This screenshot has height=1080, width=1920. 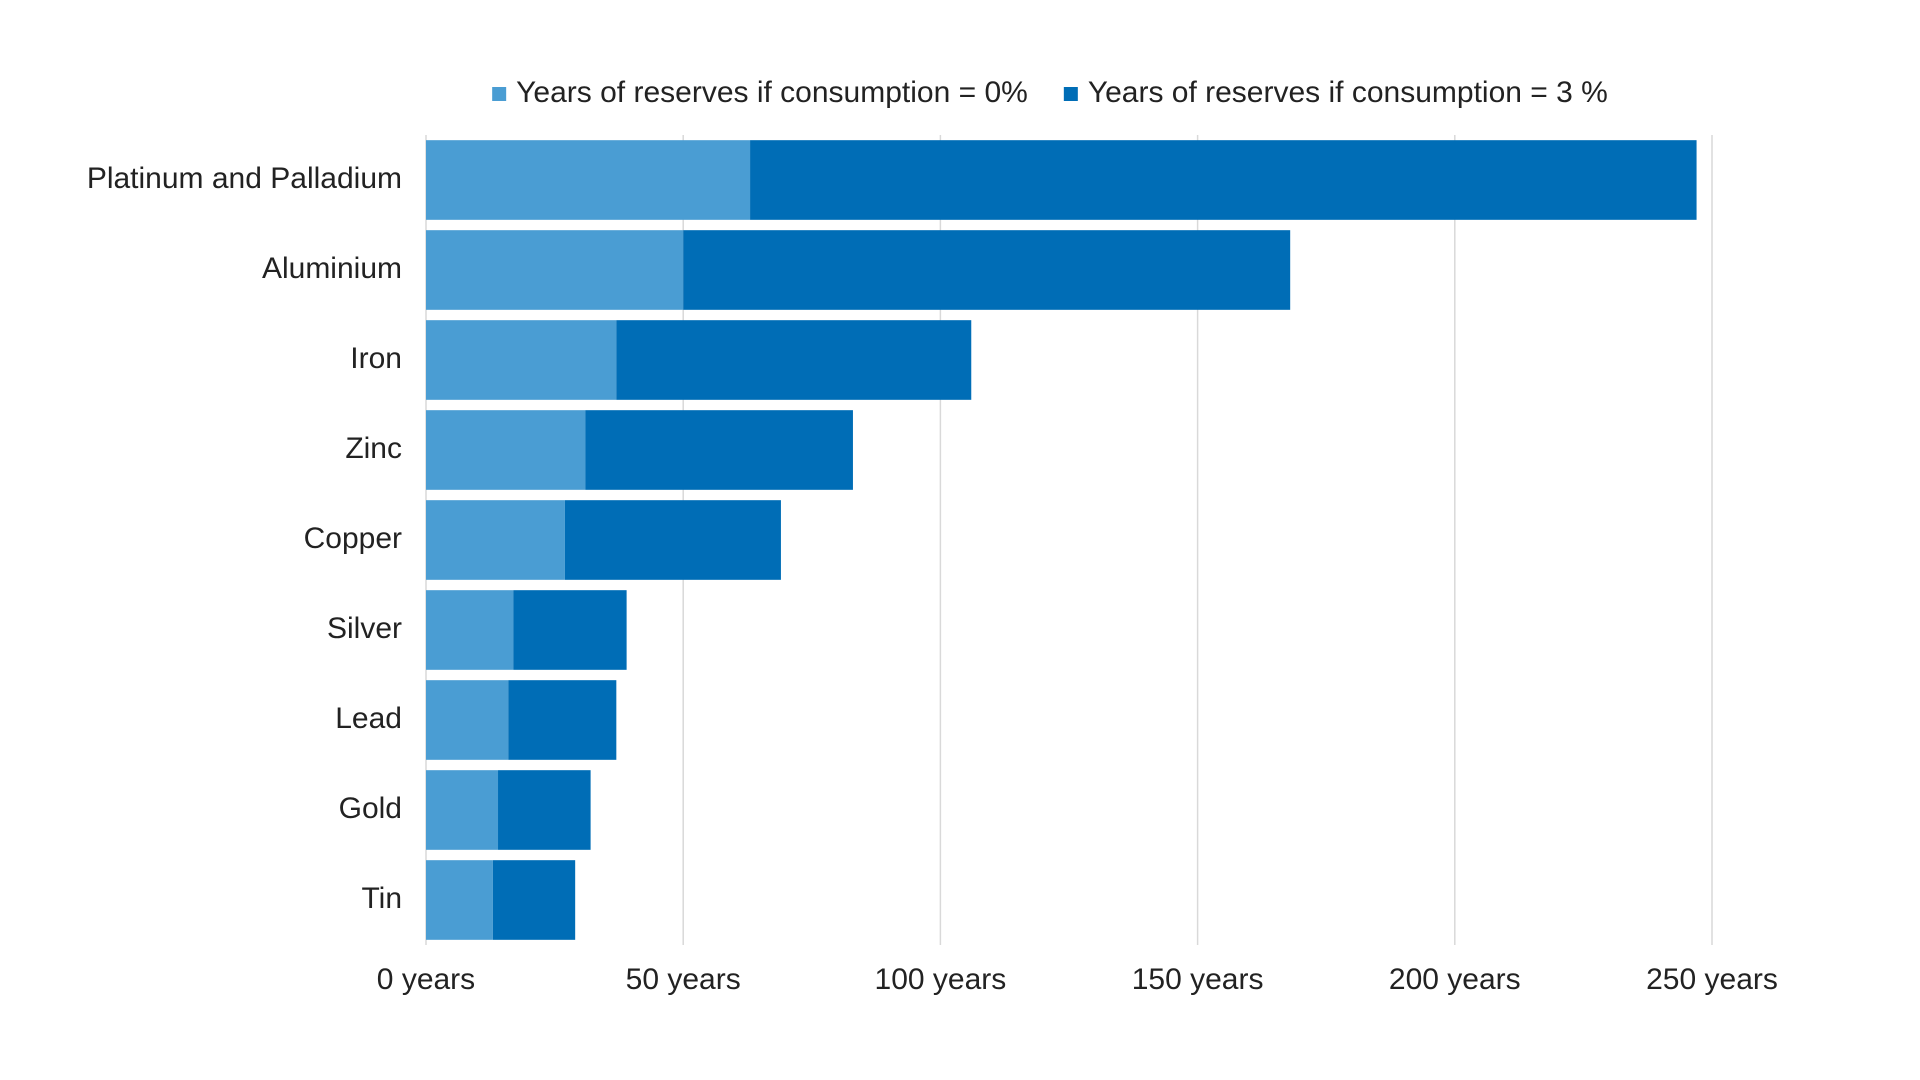 What do you see at coordinates (244, 178) in the screenshot?
I see `y-tick-label: Platinum and Palladium` at bounding box center [244, 178].